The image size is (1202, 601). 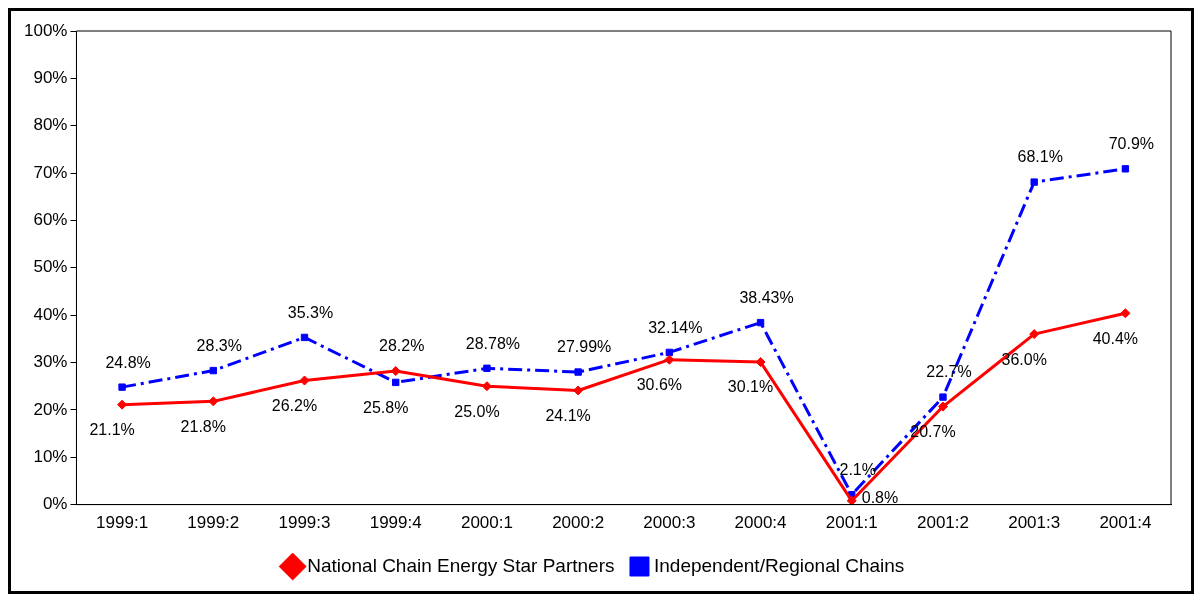 What do you see at coordinates (50, 125) in the screenshot?
I see `y-tick-label: 80%` at bounding box center [50, 125].